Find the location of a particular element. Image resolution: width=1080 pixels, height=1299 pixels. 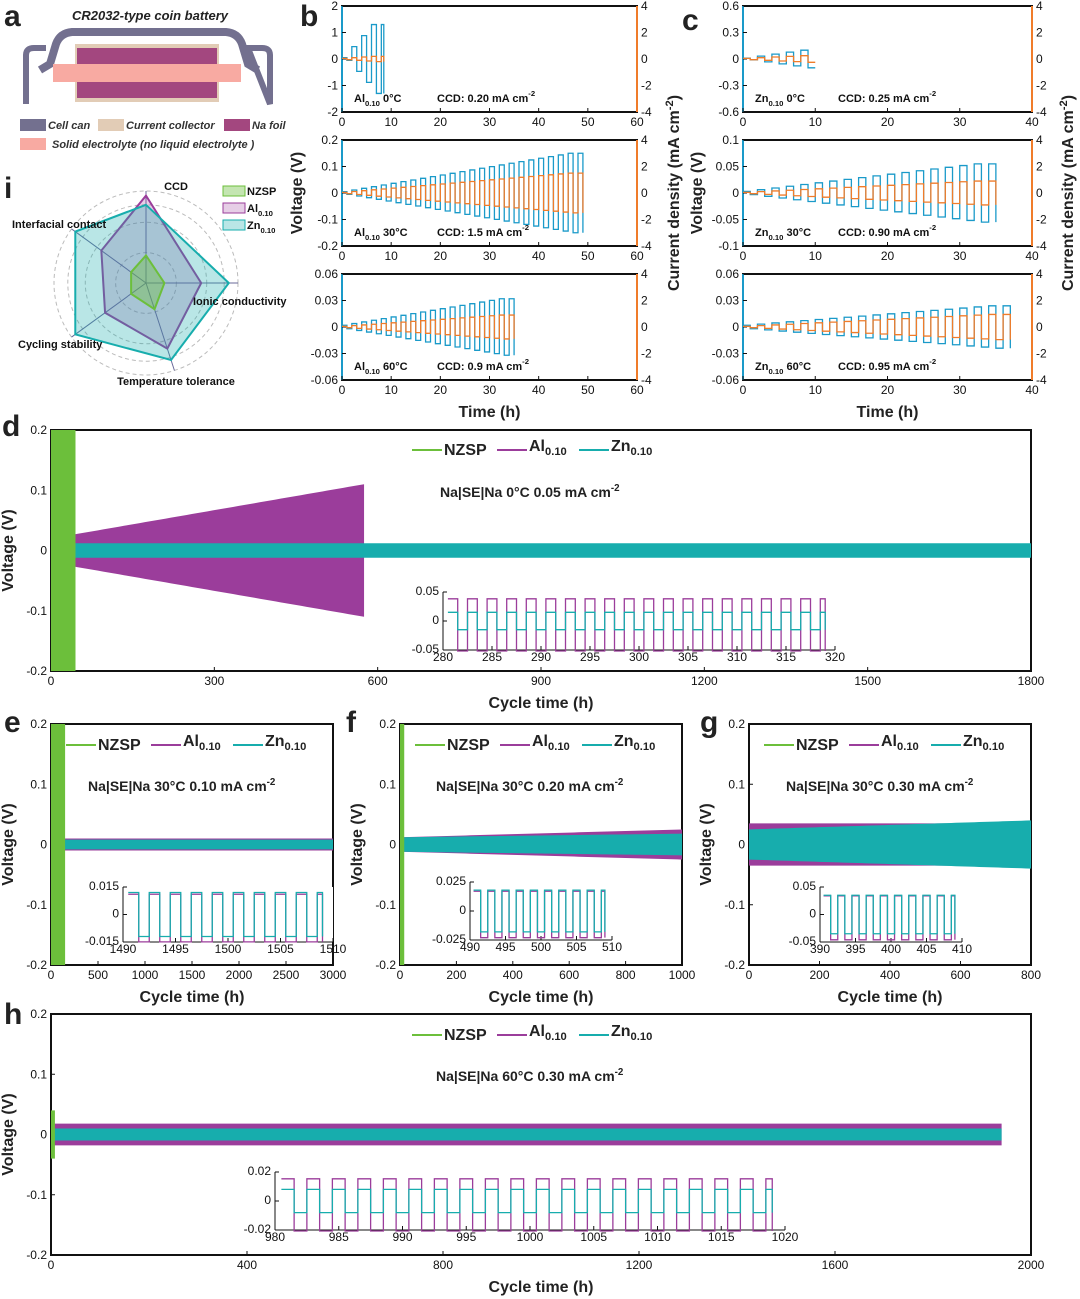

x-tick-label: 410 is located at coordinates (962, 949).